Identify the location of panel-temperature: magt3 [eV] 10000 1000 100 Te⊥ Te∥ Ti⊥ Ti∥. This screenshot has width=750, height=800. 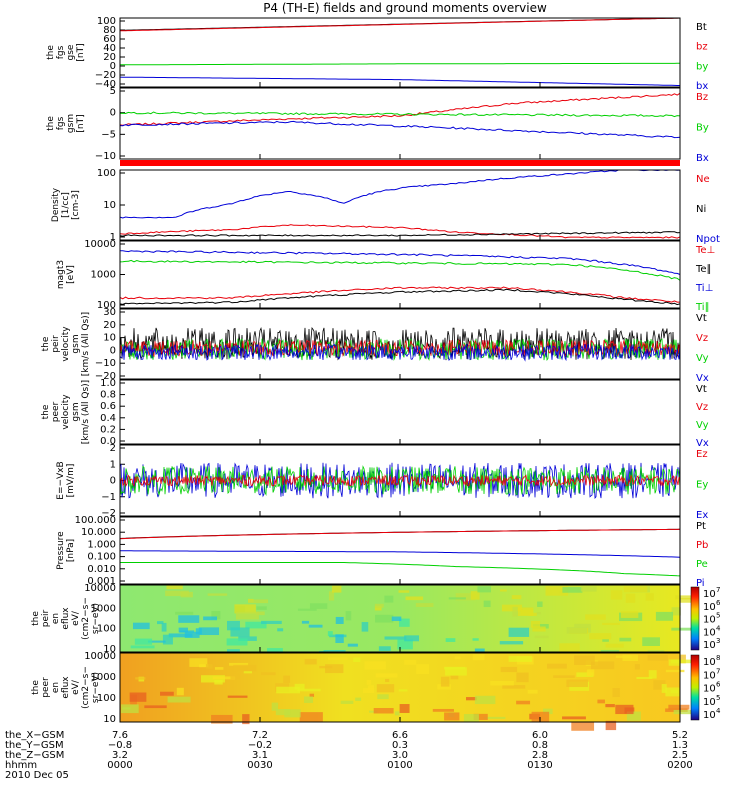
(385, 276).